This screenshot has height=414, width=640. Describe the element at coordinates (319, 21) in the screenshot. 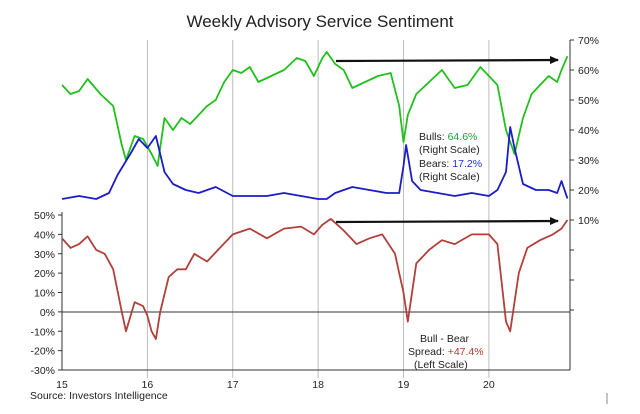

I see `chart-title: Weekly Advisory Service Sentiment` at that location.